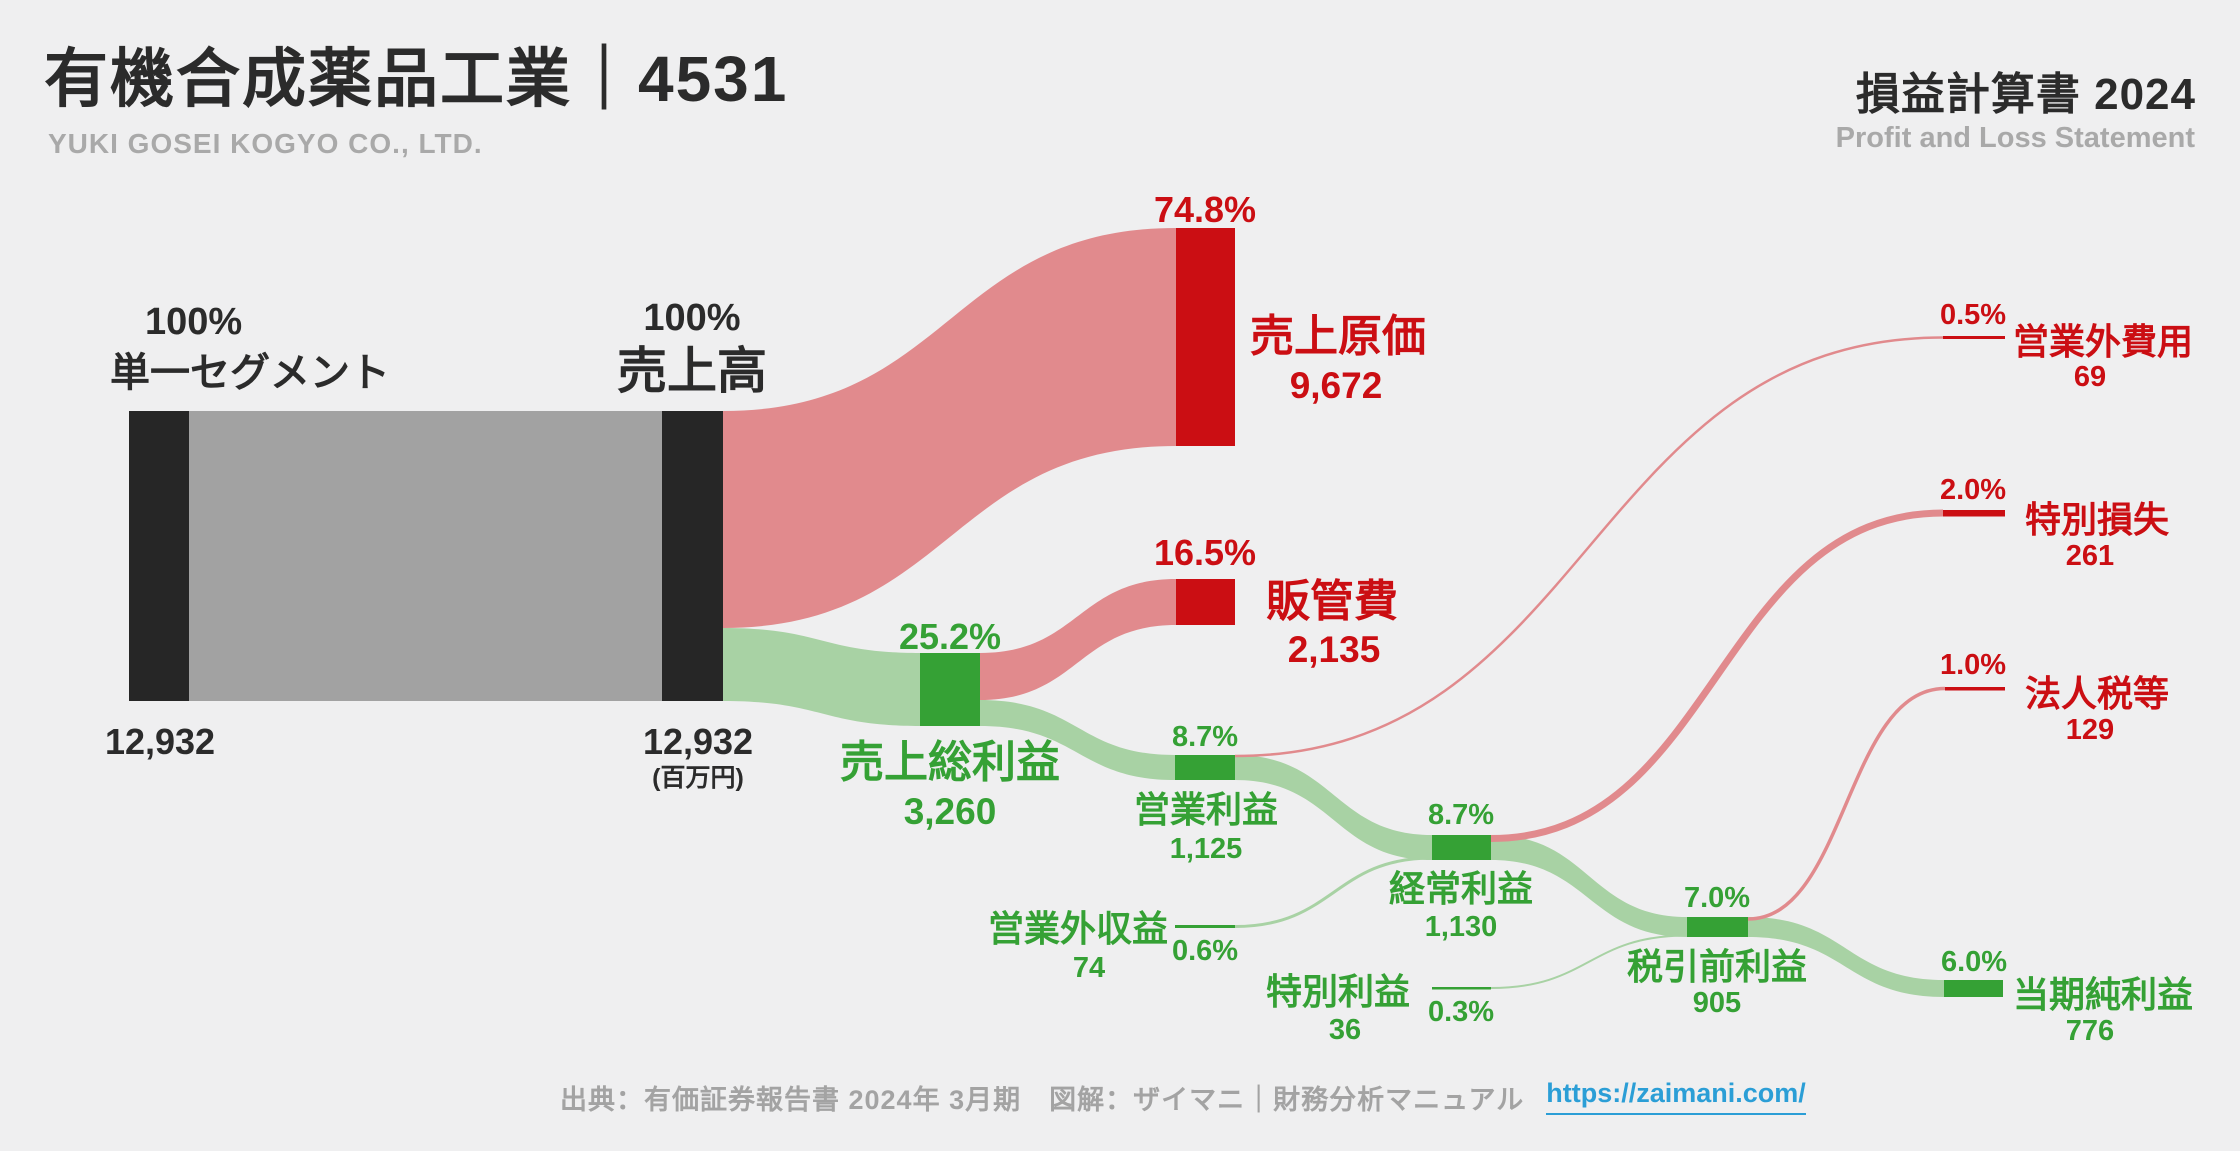  What do you see at coordinates (2097, 693) in the screenshot?
I see `income-taxes-label: 法人税等` at bounding box center [2097, 693].